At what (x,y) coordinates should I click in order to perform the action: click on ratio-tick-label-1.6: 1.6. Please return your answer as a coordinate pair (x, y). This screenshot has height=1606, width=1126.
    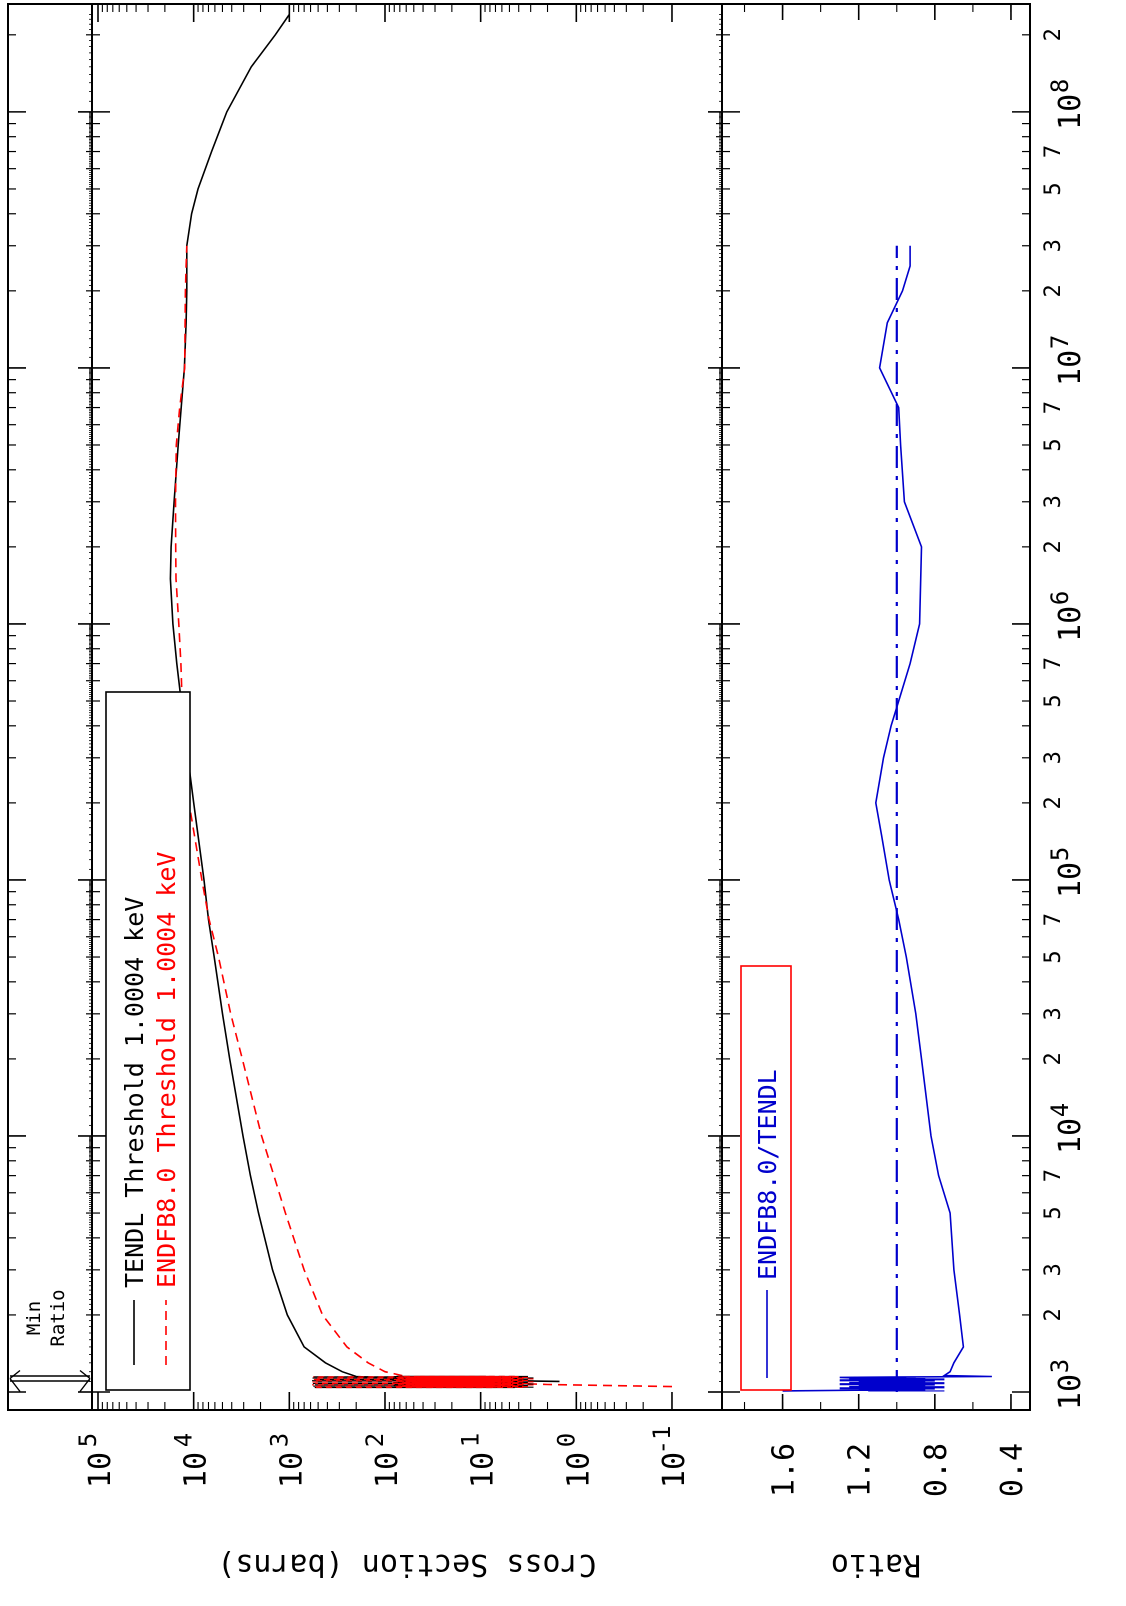
    Looking at the image, I should click on (784, 1470).